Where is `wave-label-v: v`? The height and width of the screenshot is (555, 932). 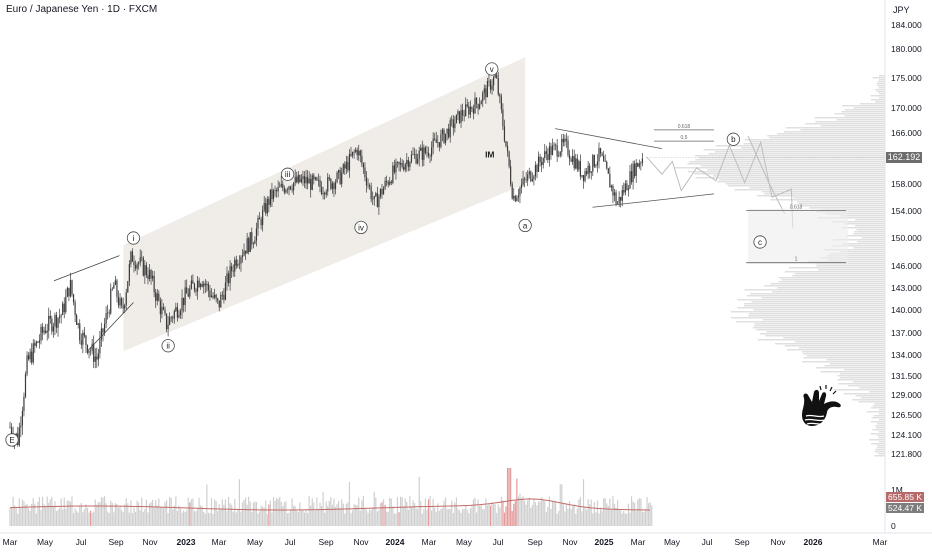 wave-label-v: v is located at coordinates (492, 69).